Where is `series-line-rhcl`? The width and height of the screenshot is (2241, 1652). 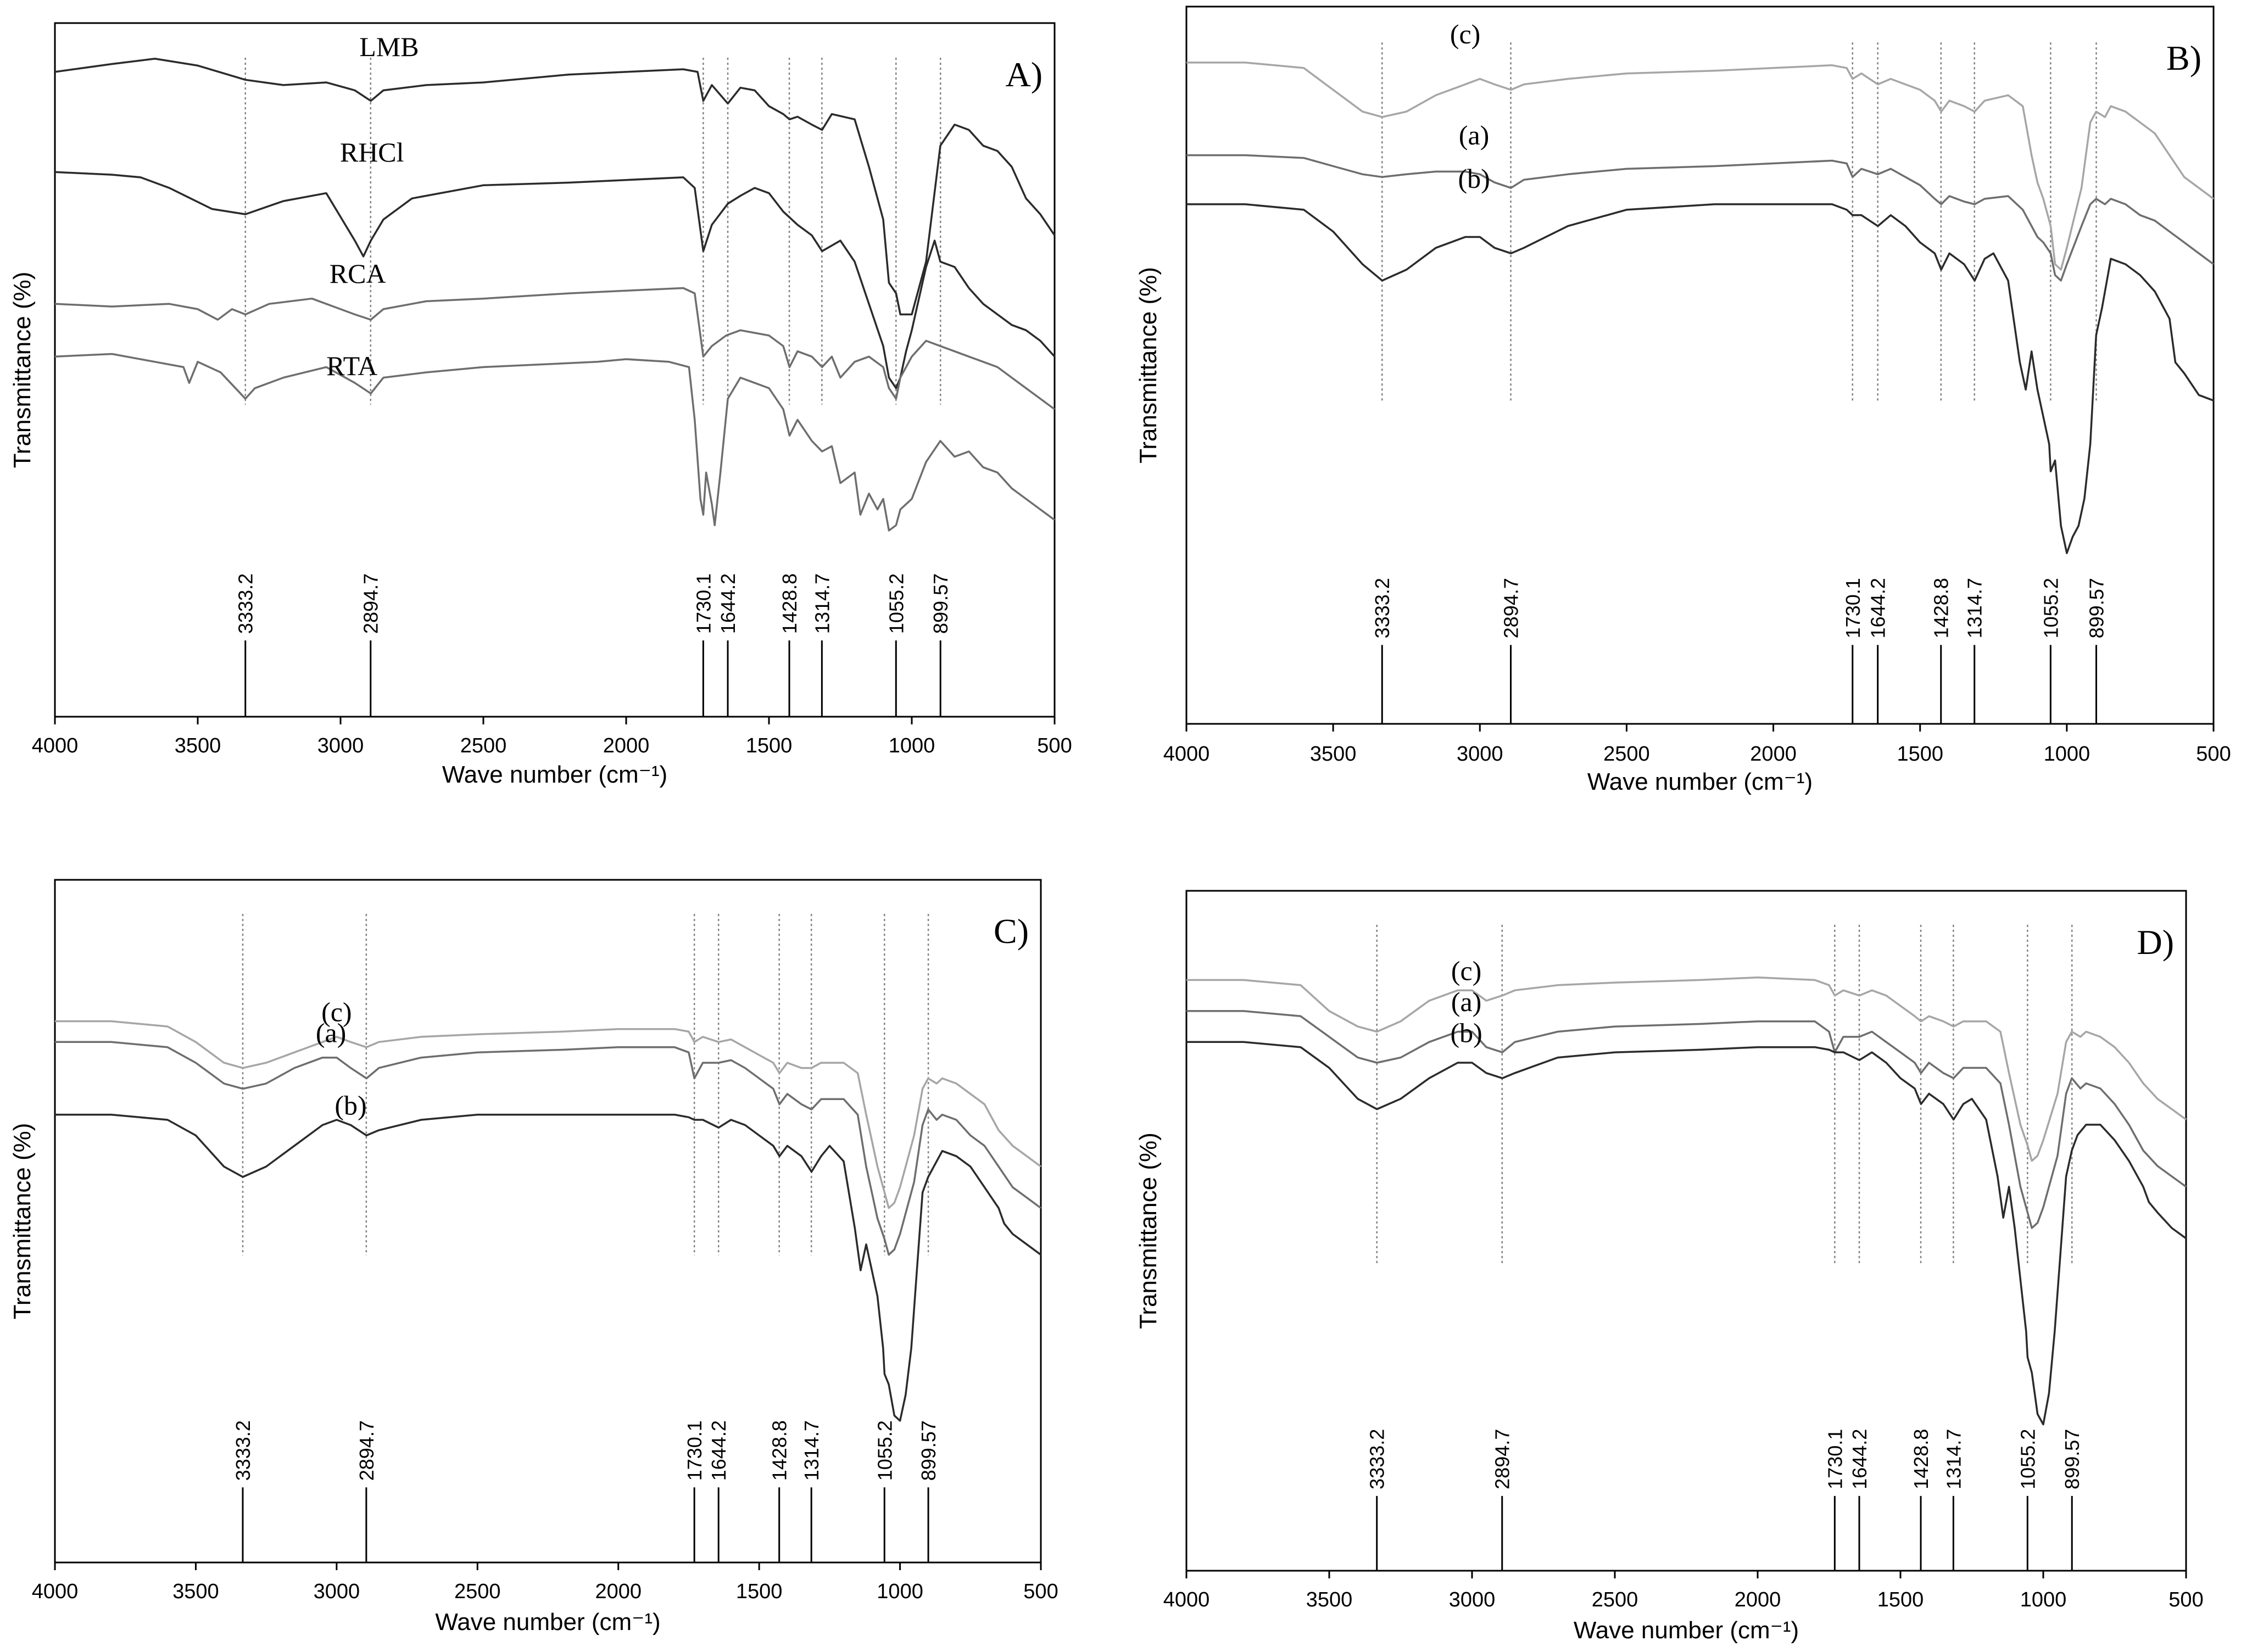
series-line-rhcl is located at coordinates (555, 280).